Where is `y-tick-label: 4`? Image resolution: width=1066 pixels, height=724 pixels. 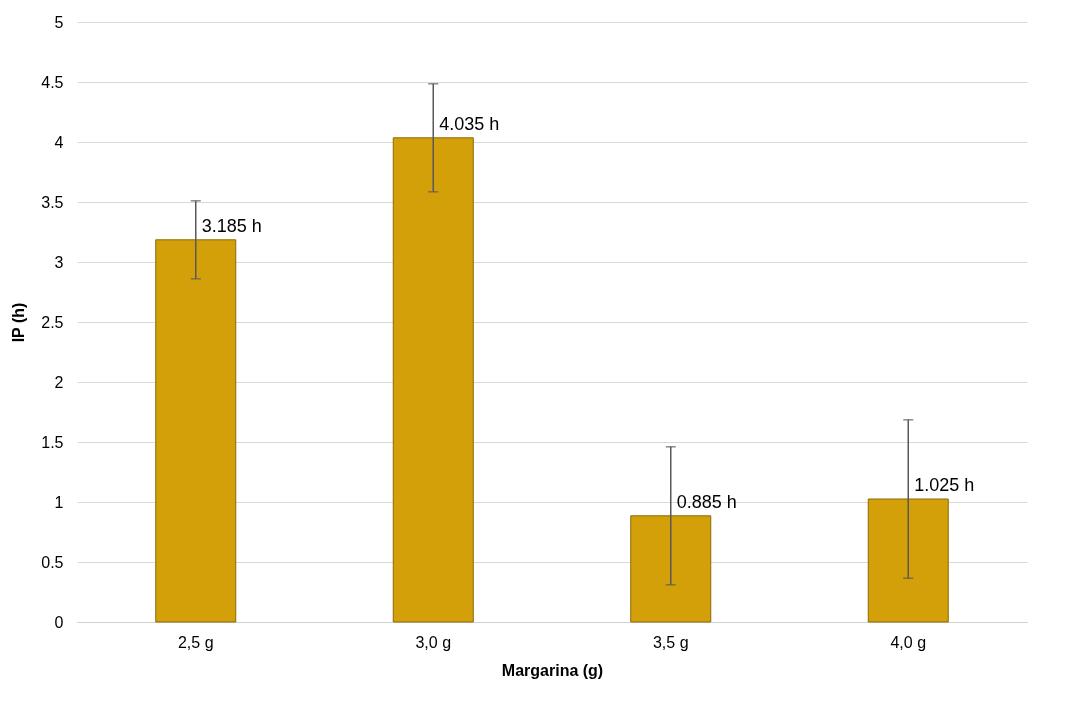
y-tick-label: 4 is located at coordinates (59, 142).